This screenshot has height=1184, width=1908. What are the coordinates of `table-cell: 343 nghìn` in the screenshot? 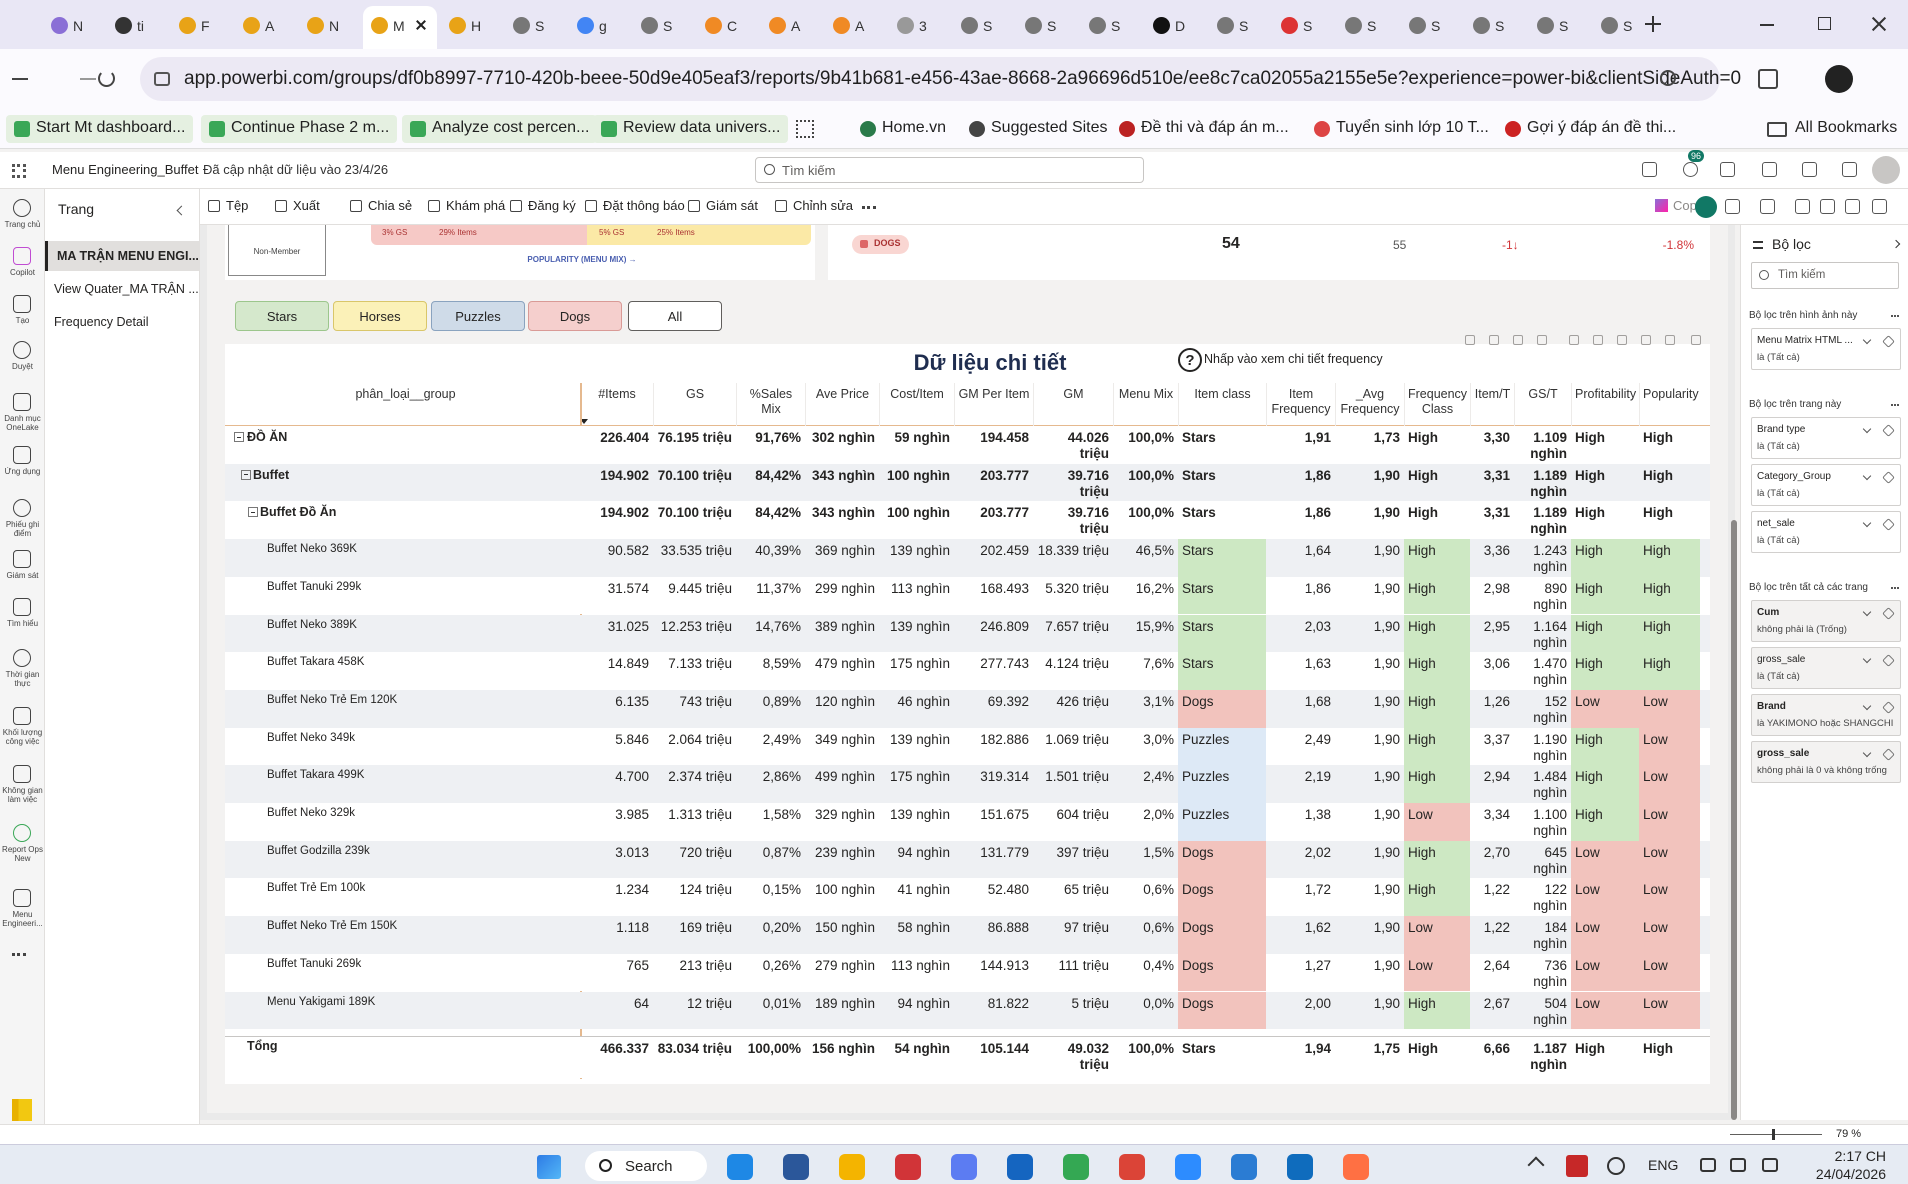 It's located at (843, 475).